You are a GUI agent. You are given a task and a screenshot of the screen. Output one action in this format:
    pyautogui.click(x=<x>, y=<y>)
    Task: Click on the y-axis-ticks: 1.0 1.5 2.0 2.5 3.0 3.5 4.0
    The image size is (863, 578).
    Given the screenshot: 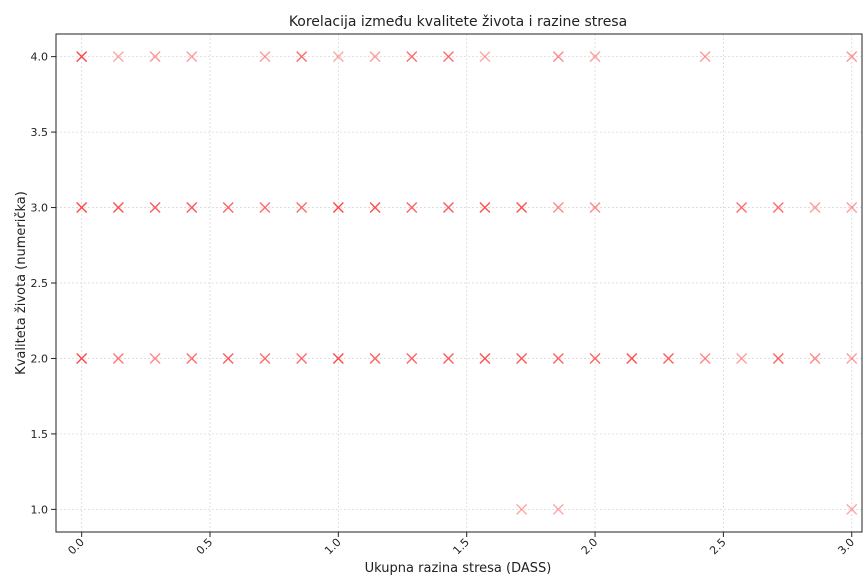 What is the action you would take?
    pyautogui.click(x=43, y=283)
    